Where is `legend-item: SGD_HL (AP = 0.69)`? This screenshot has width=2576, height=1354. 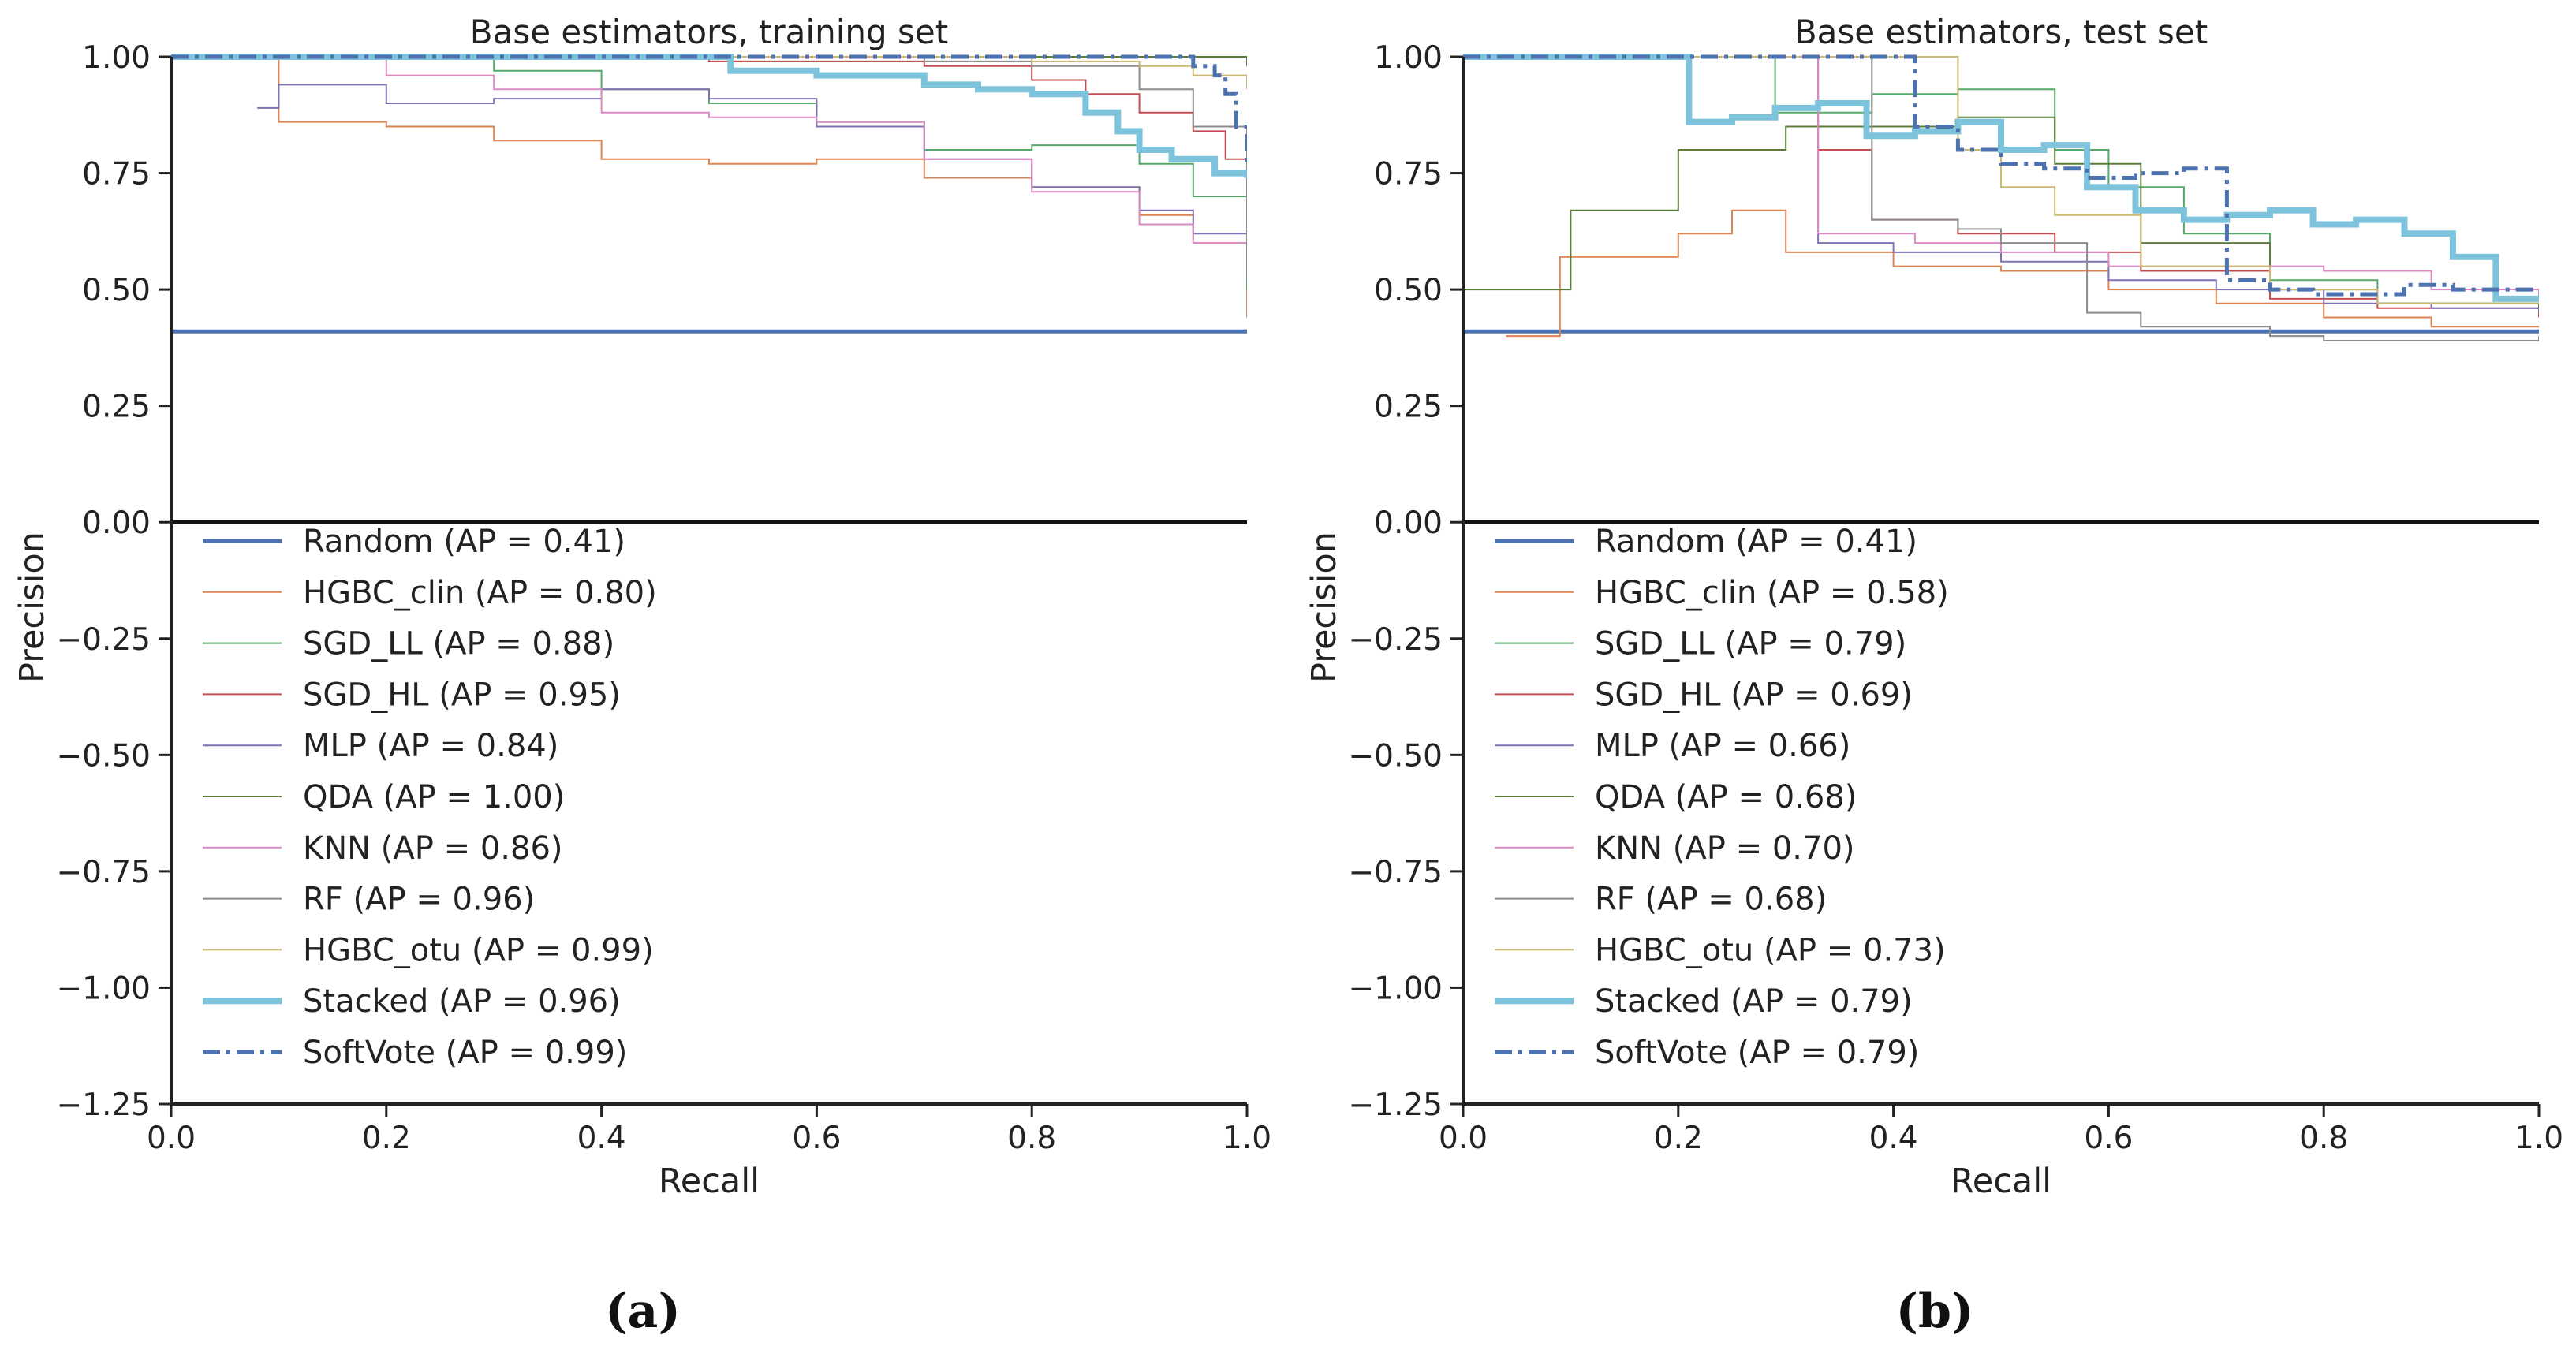 legend-item: SGD_HL (AP = 0.69) is located at coordinates (1704, 695).